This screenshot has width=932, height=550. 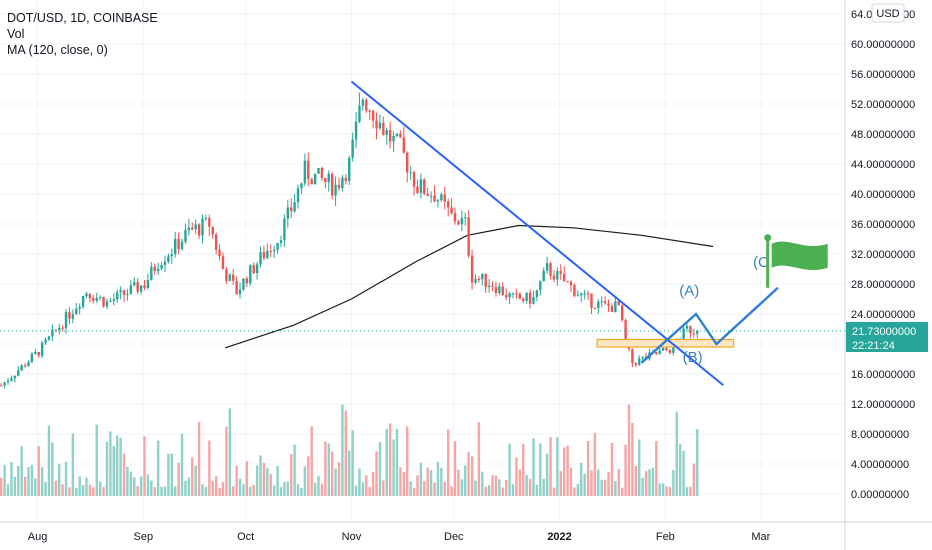 What do you see at coordinates (761, 262) in the screenshot?
I see `wave-label: (C` at bounding box center [761, 262].